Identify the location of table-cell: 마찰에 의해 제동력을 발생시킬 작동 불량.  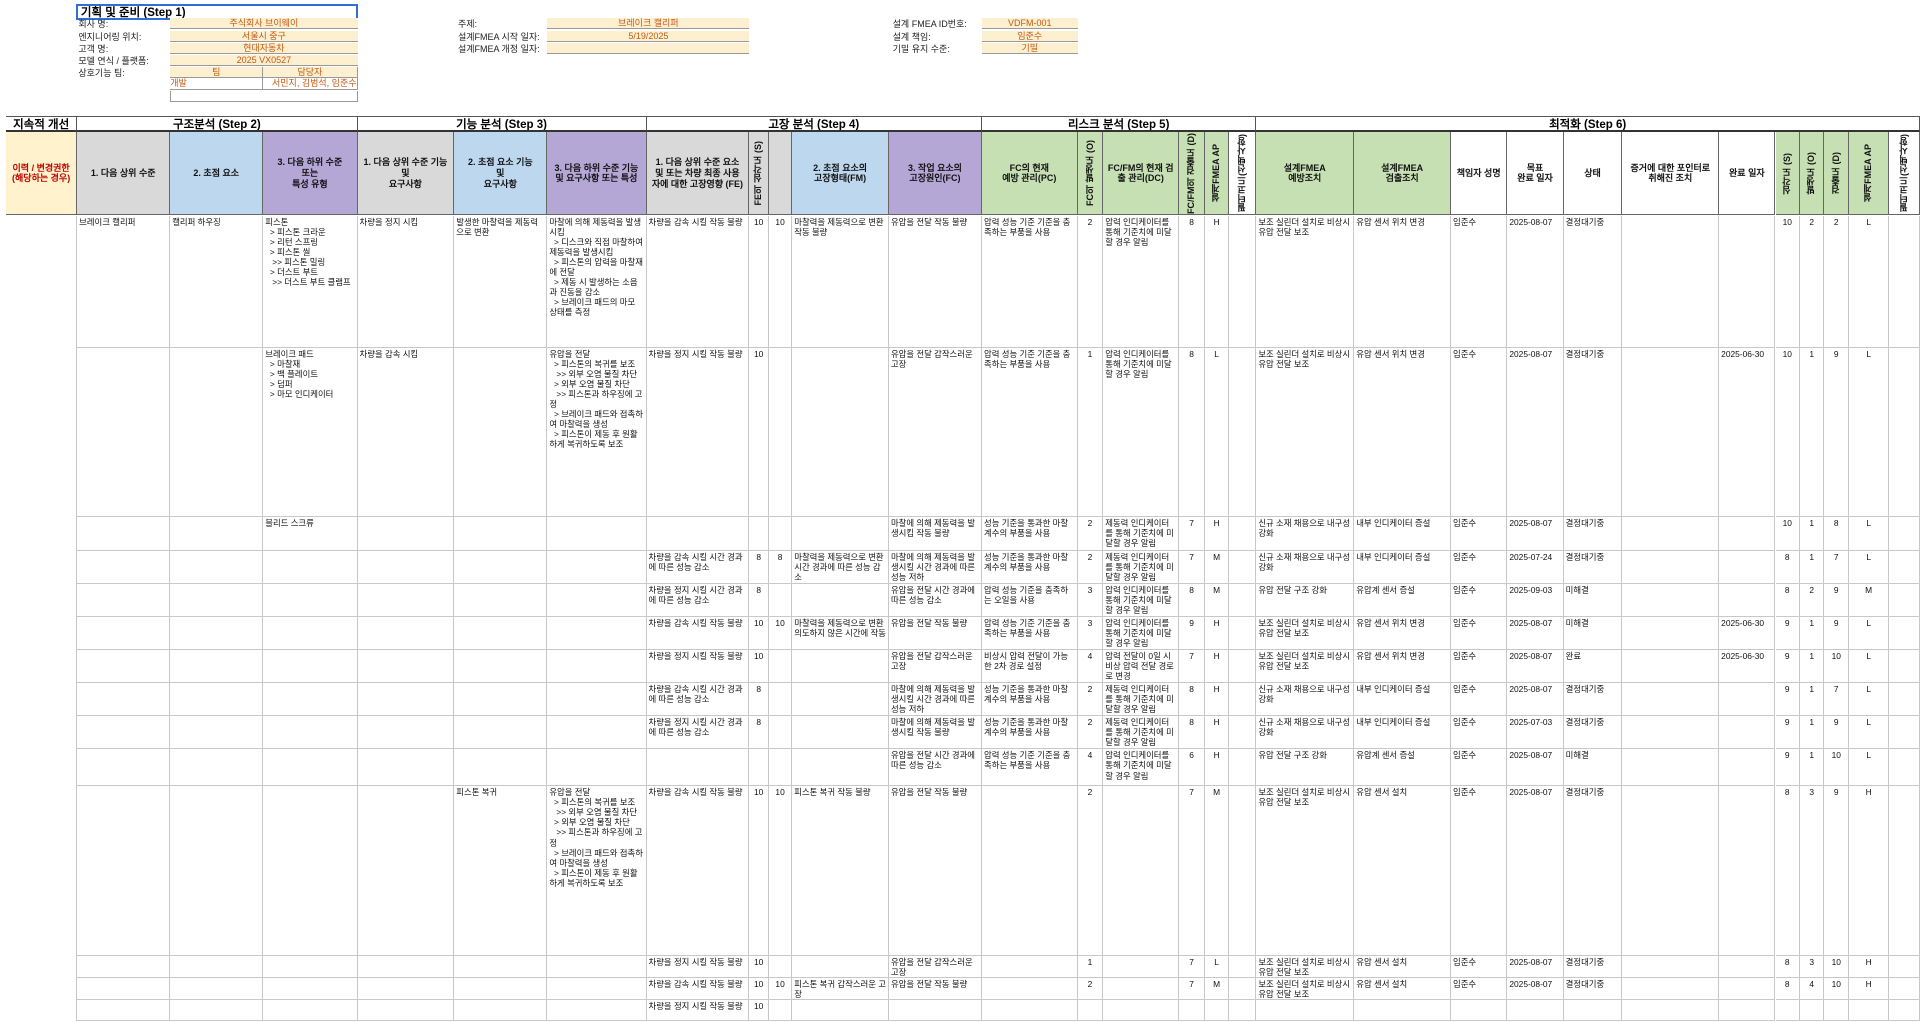
(935, 733).